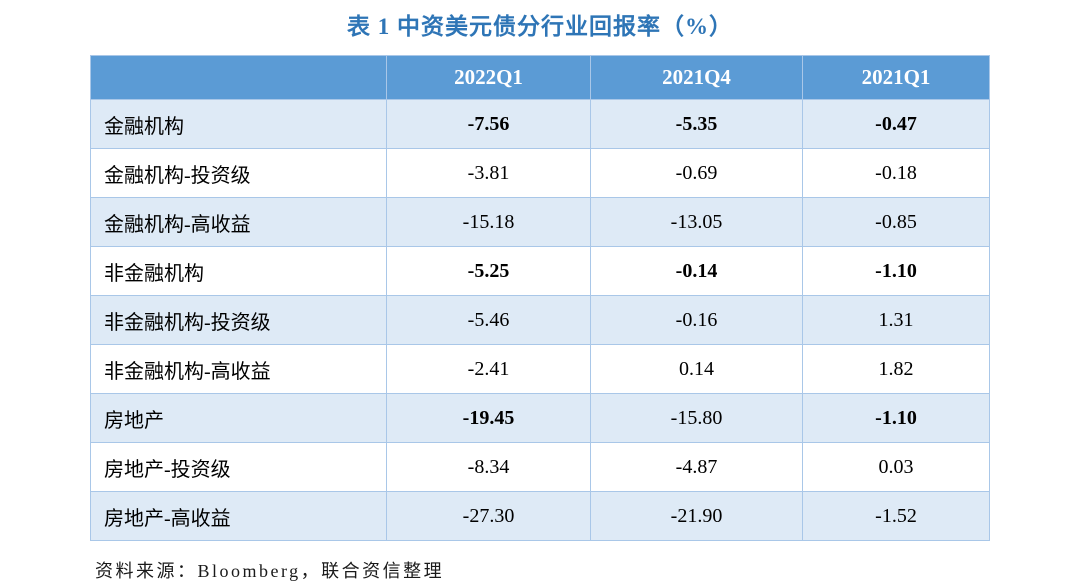 This screenshot has height=587, width=1080. What do you see at coordinates (238, 467) in the screenshot?
I see `row-label: 房地产-投资级` at bounding box center [238, 467].